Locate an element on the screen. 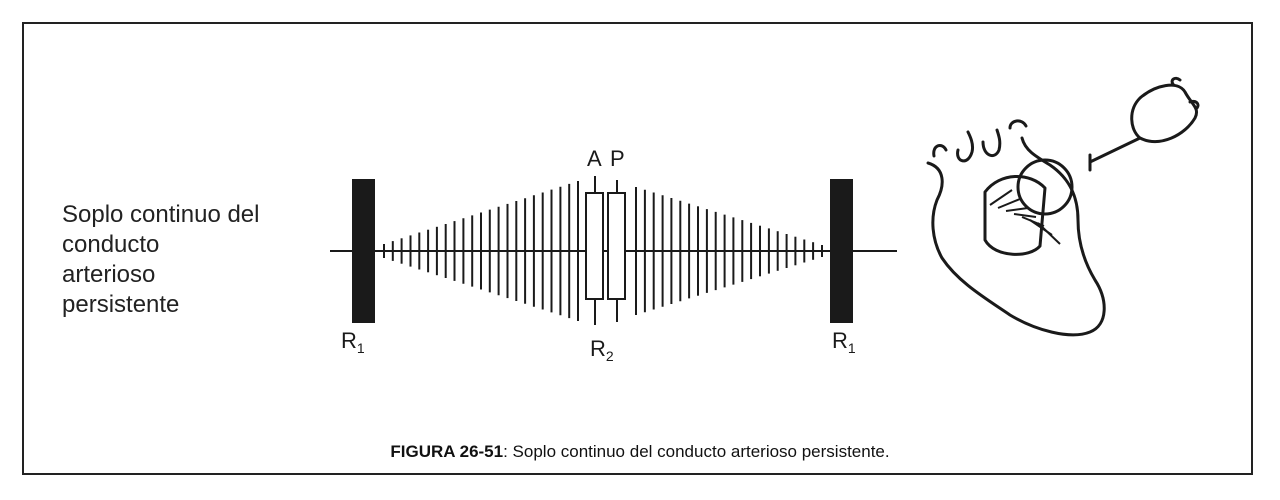  label-r1-right: R1 is located at coordinates (844, 342).